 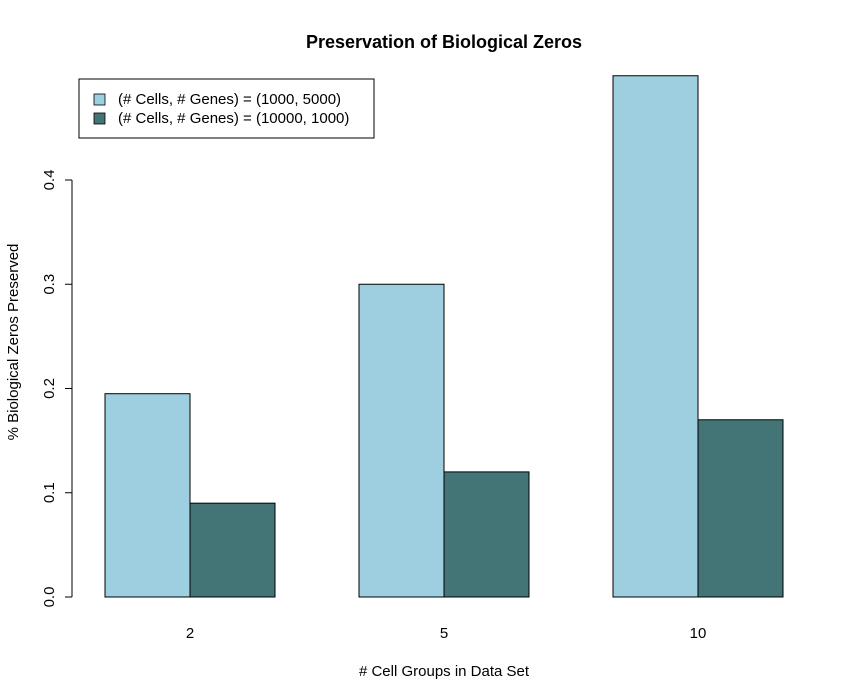 What do you see at coordinates (444, 42) in the screenshot?
I see `chart-title: Preservation of Biological Zeros` at bounding box center [444, 42].